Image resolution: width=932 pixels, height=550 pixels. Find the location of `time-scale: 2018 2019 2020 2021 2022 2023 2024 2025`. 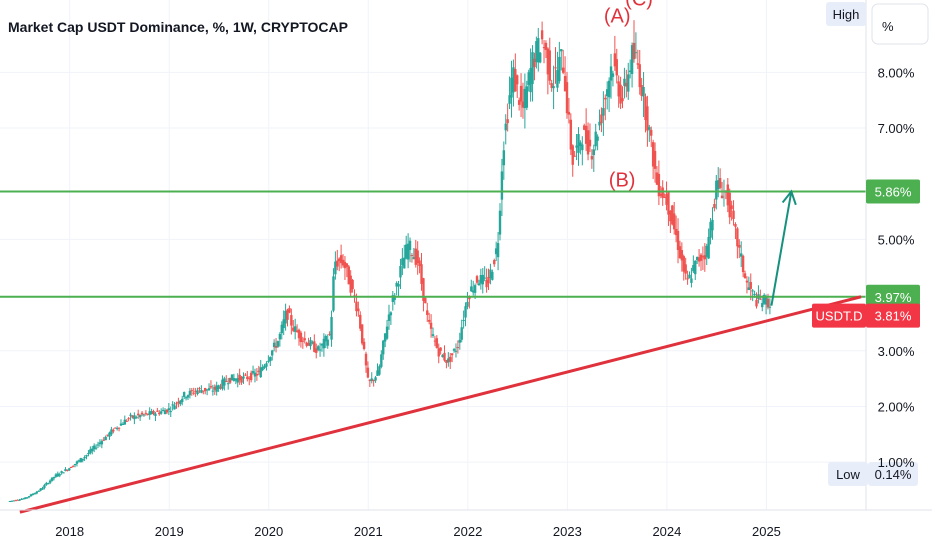

time-scale: 2018 2019 2020 2021 2022 2023 2024 2025 is located at coordinates (418, 531).